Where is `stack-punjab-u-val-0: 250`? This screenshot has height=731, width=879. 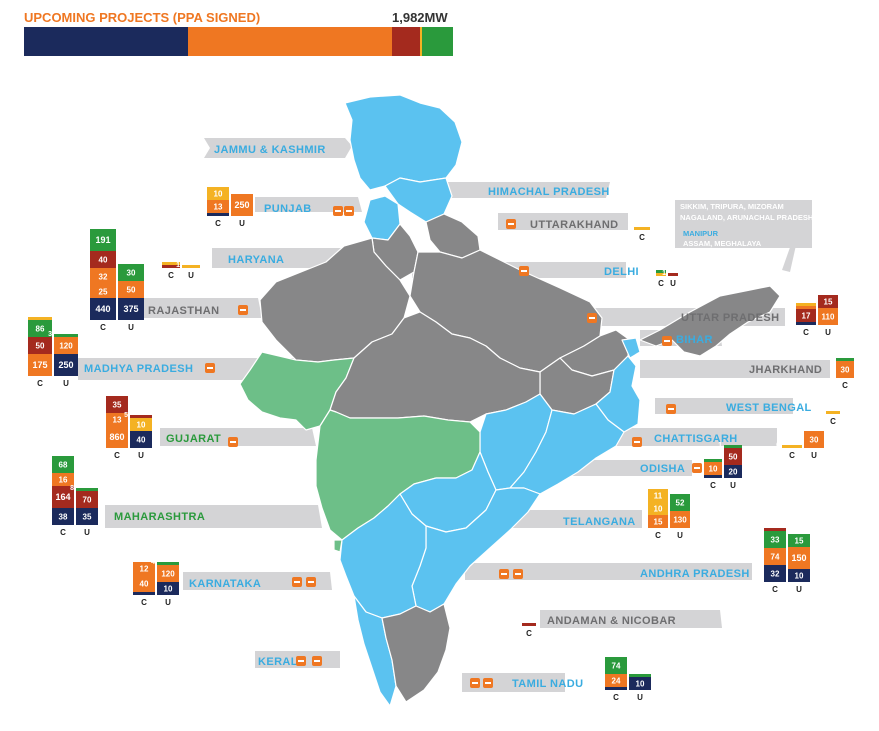
stack-punjab-u-val-0: 250 is located at coordinates (241, 205).